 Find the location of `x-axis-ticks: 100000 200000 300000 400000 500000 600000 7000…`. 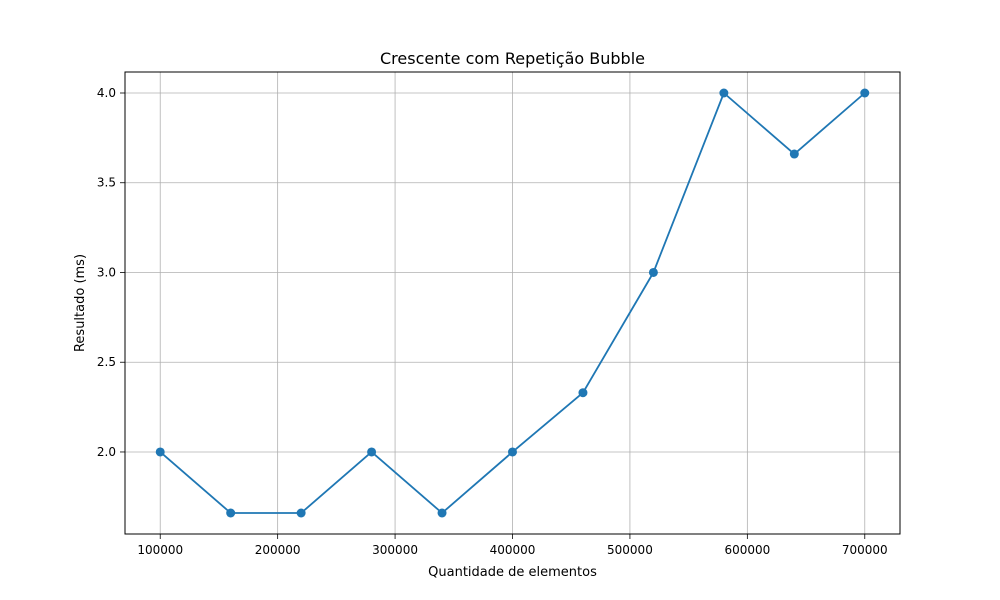

x-axis-ticks: 100000 200000 300000 400000 500000 600000 7000… is located at coordinates (512, 545).